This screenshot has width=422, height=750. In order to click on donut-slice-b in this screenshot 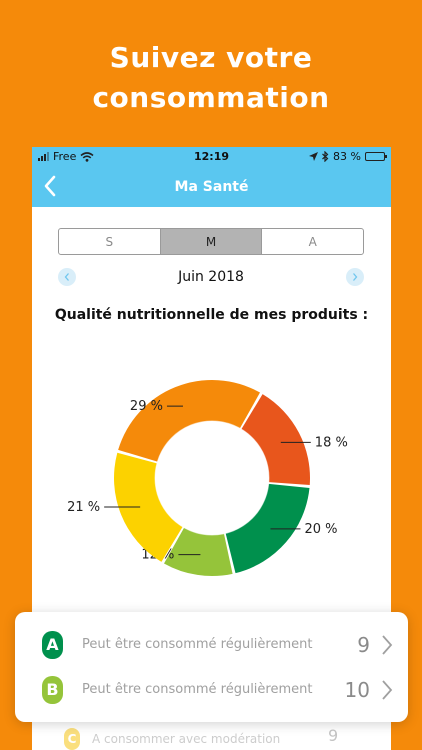, I will do `click(198, 551)`.